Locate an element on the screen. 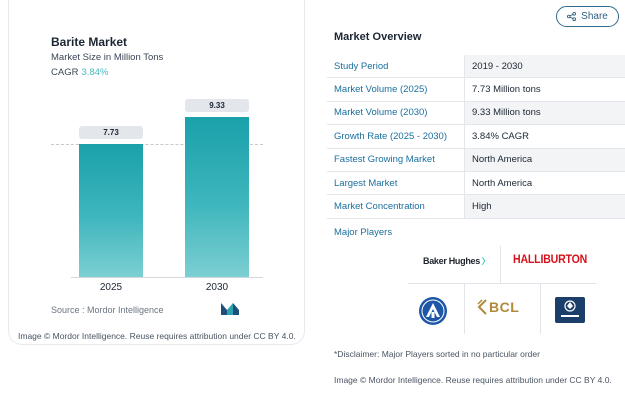 This screenshot has width=625, height=400. share-icon is located at coordinates (572, 16).